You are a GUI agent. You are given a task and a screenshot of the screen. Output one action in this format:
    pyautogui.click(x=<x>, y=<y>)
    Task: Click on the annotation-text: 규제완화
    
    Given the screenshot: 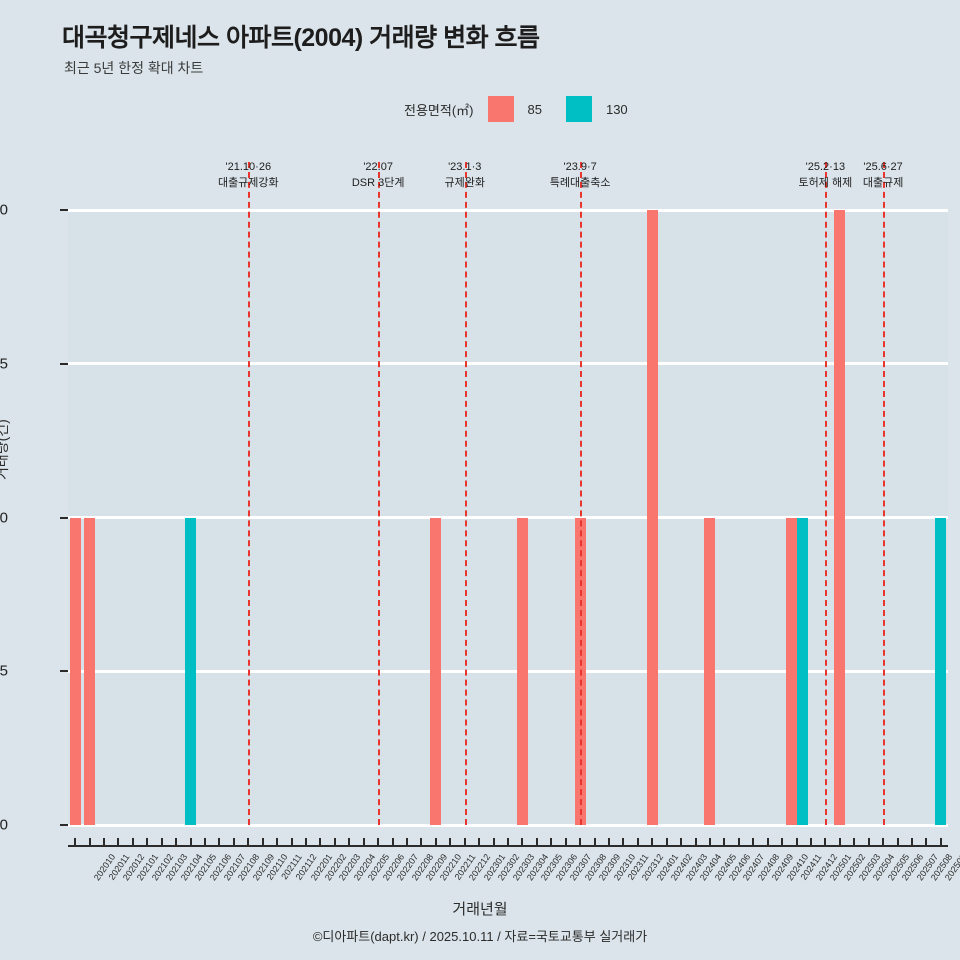 What is the action you would take?
    pyautogui.click(x=464, y=182)
    